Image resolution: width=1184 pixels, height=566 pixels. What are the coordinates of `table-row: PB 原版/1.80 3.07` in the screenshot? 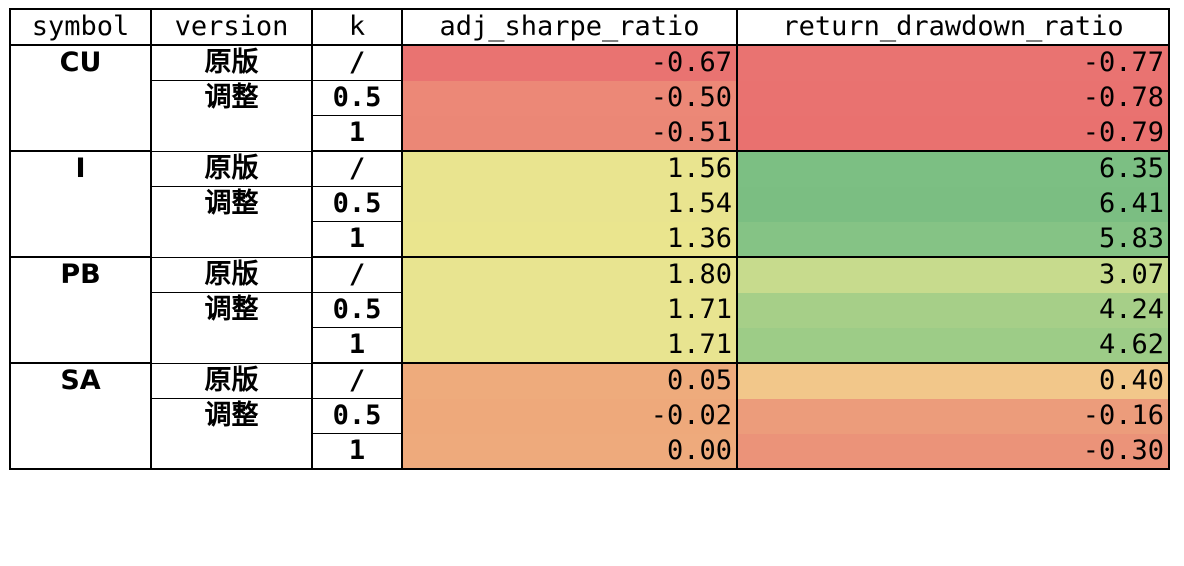 It's located at (589, 274).